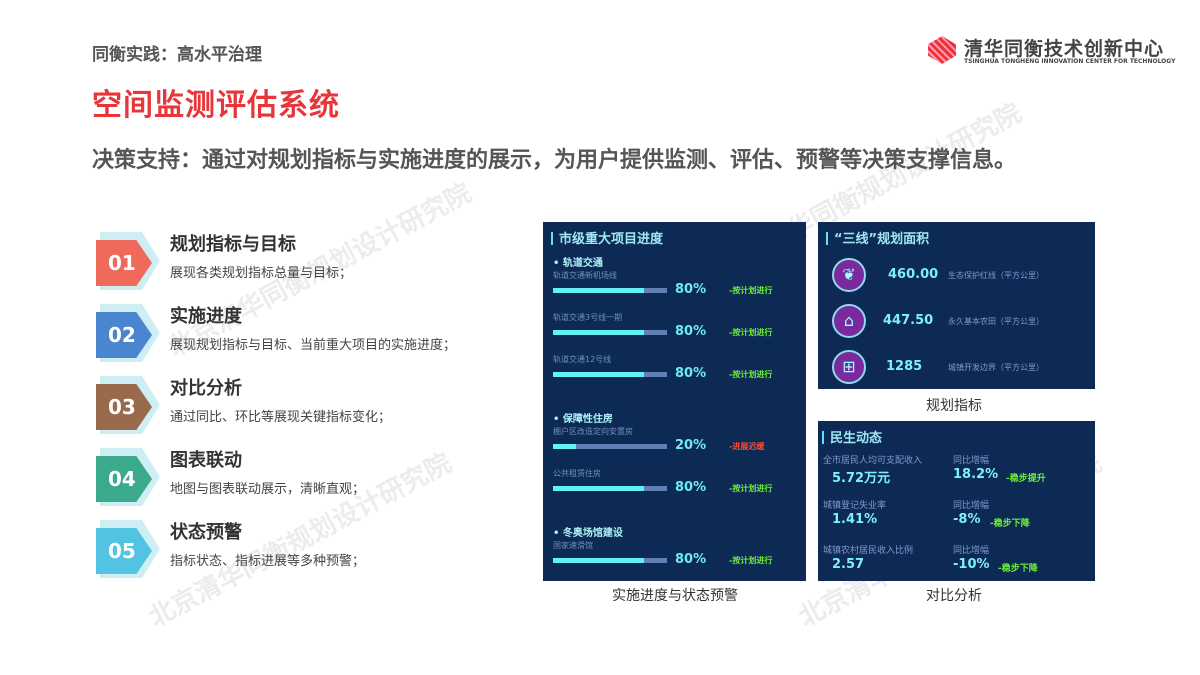 The image size is (1200, 675). I want to click on area-label: 城镇开发边界（平方公里）, so click(996, 367).